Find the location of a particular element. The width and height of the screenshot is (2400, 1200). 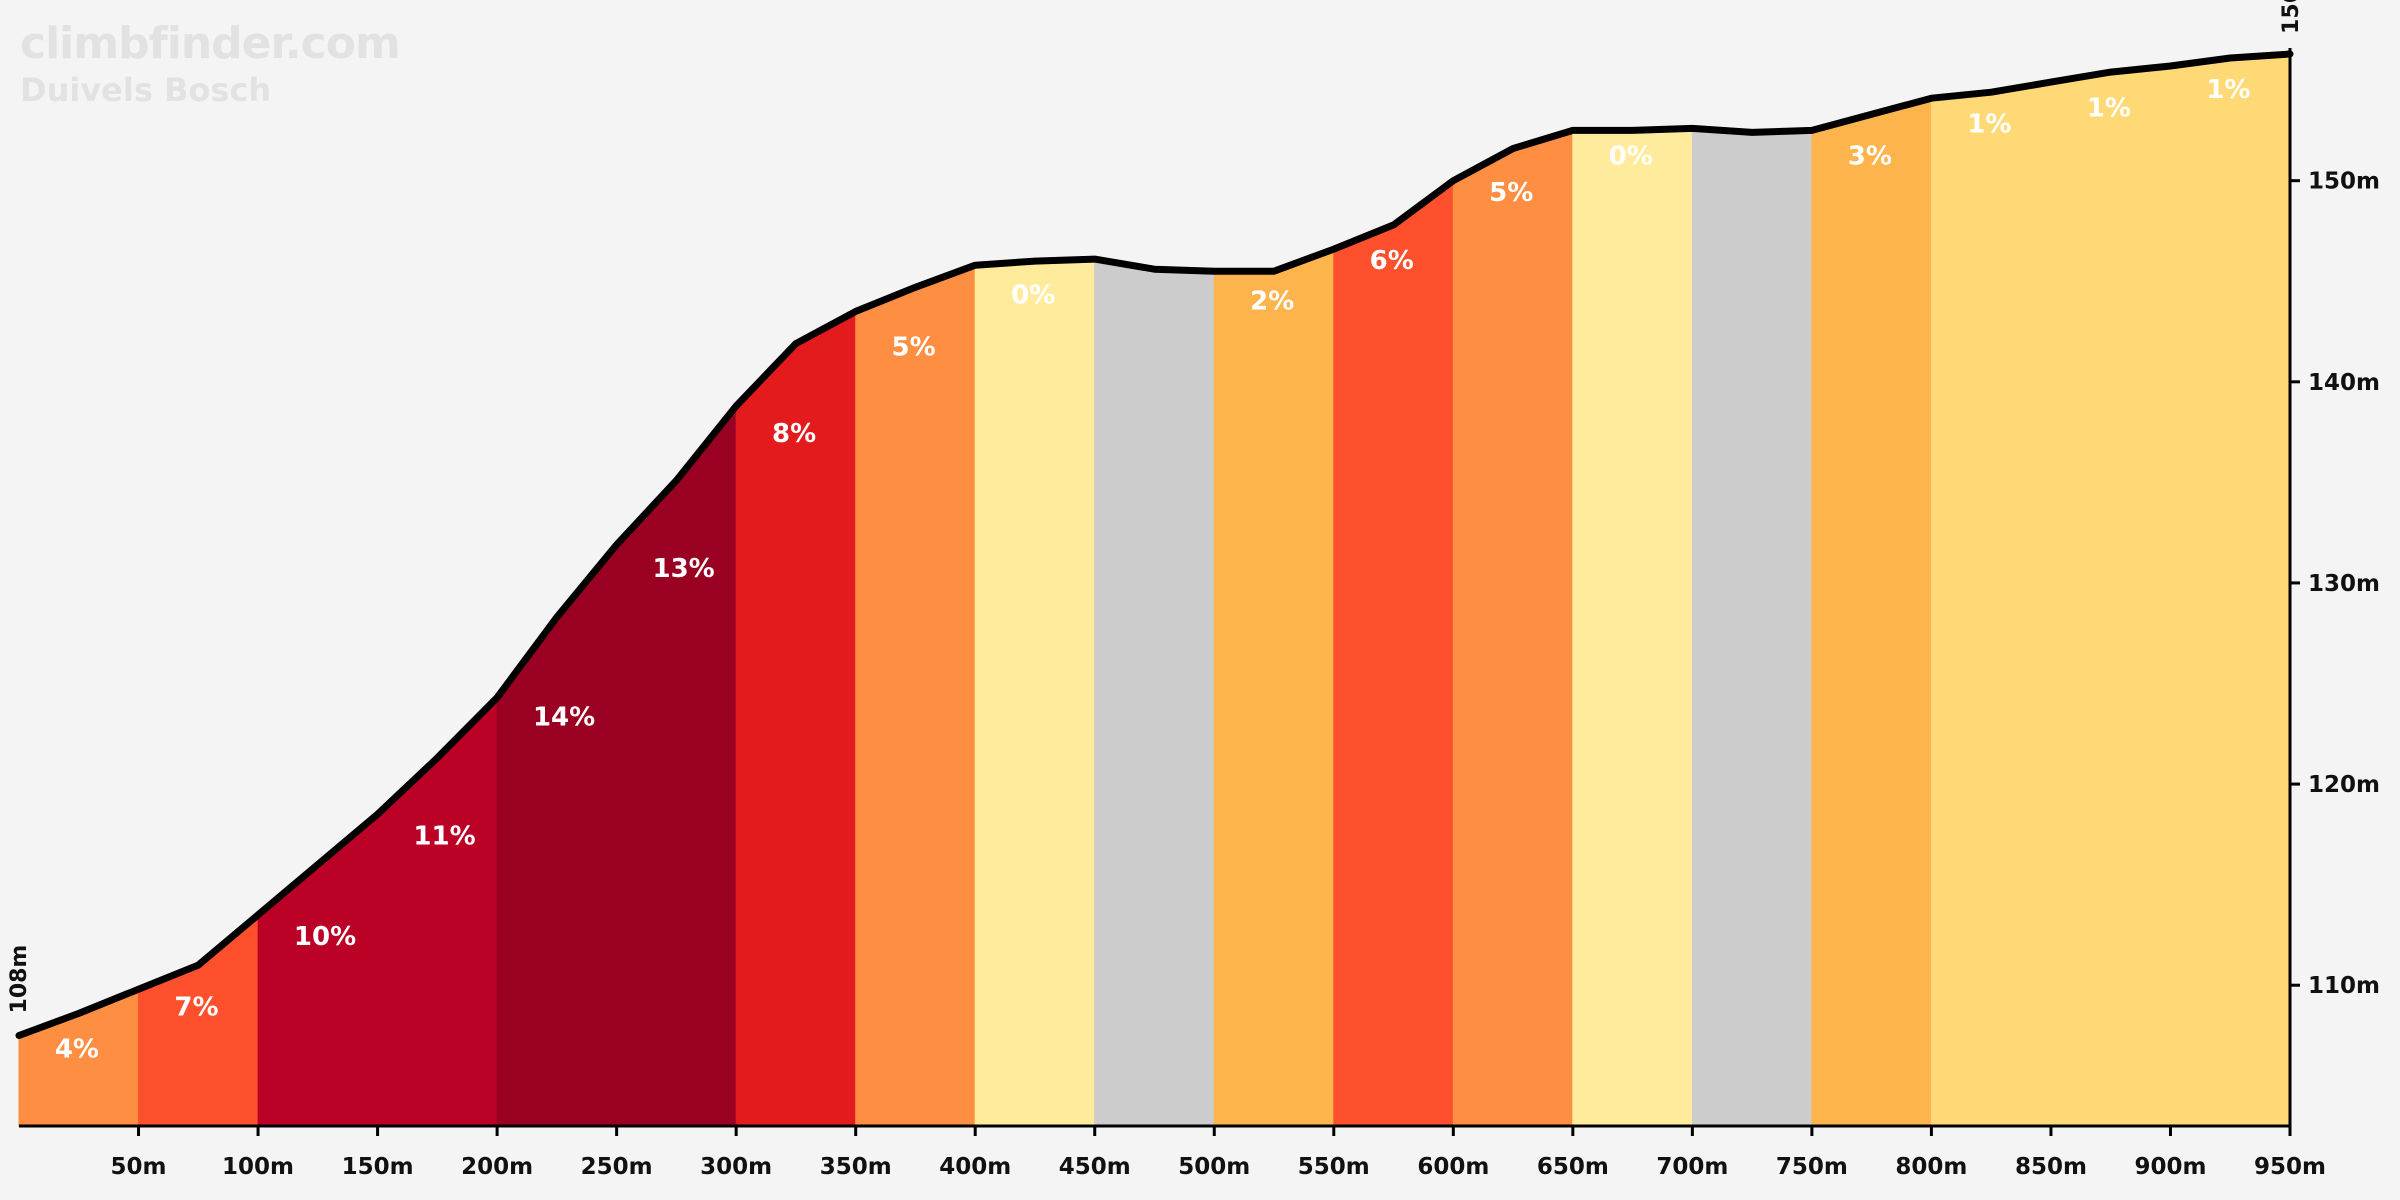

brand-watermark: climbfinder.com Duivels Bosch is located at coordinates (210, 63).